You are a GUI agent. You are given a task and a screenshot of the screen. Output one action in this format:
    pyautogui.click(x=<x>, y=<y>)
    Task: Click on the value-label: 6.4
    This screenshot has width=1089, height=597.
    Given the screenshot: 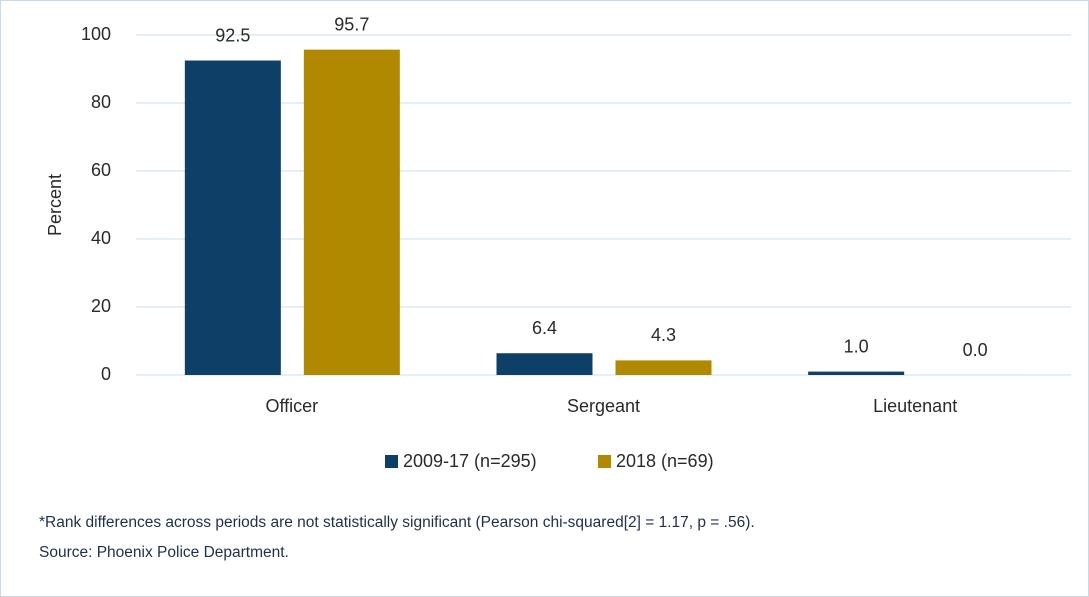 What is the action you would take?
    pyautogui.click(x=544, y=328)
    